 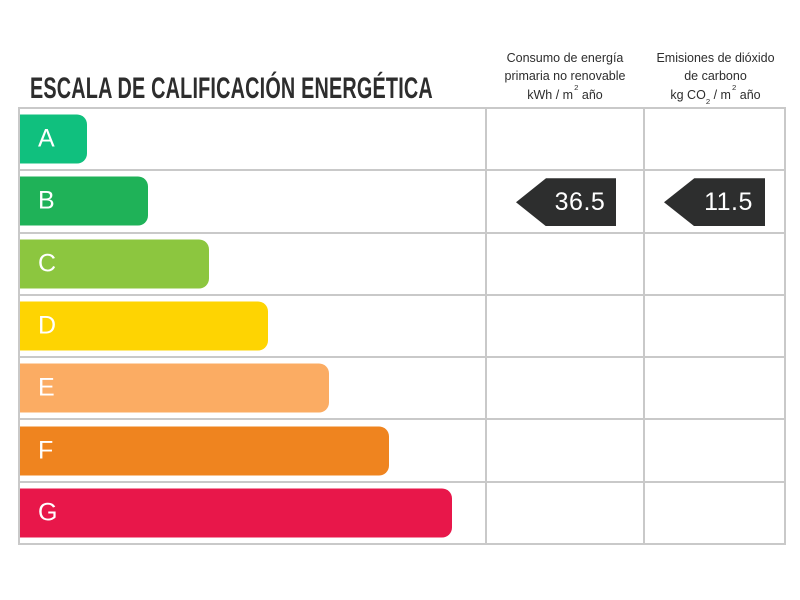 What do you see at coordinates (402, 451) in the screenshot?
I see `scale-row-f: F` at bounding box center [402, 451].